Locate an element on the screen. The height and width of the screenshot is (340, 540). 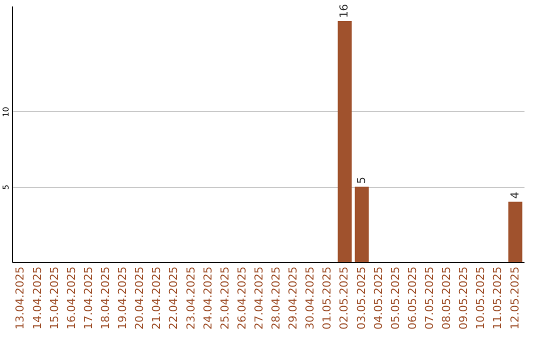
x-tick-label: 02.05.2025 is located at coordinates (344, 298).